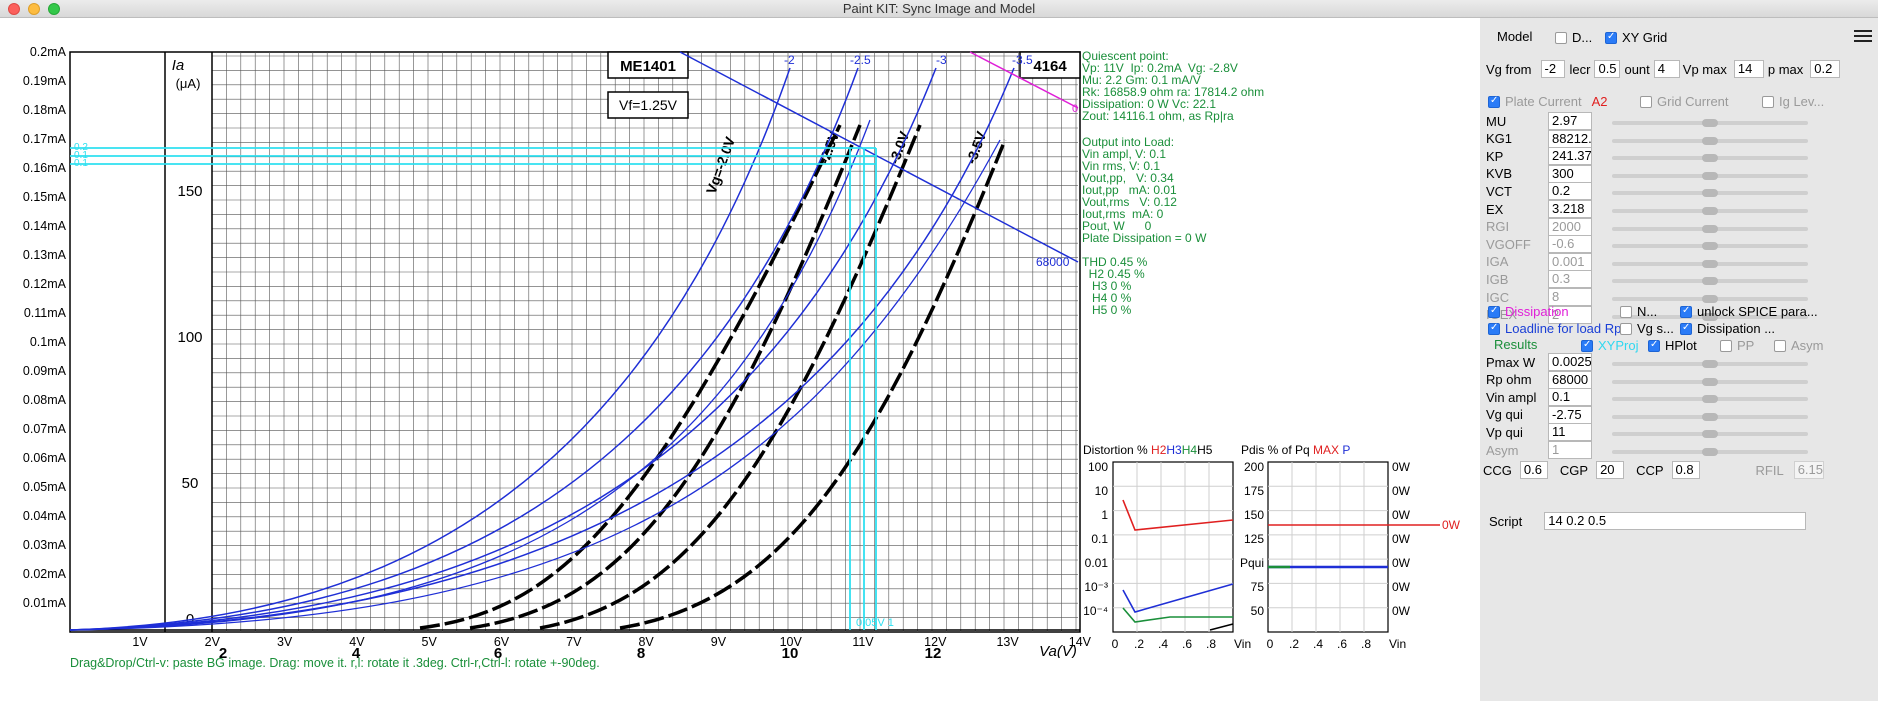 This screenshot has height=701, width=1878. I want to click on vp-max-input: 14, so click(1748, 69).